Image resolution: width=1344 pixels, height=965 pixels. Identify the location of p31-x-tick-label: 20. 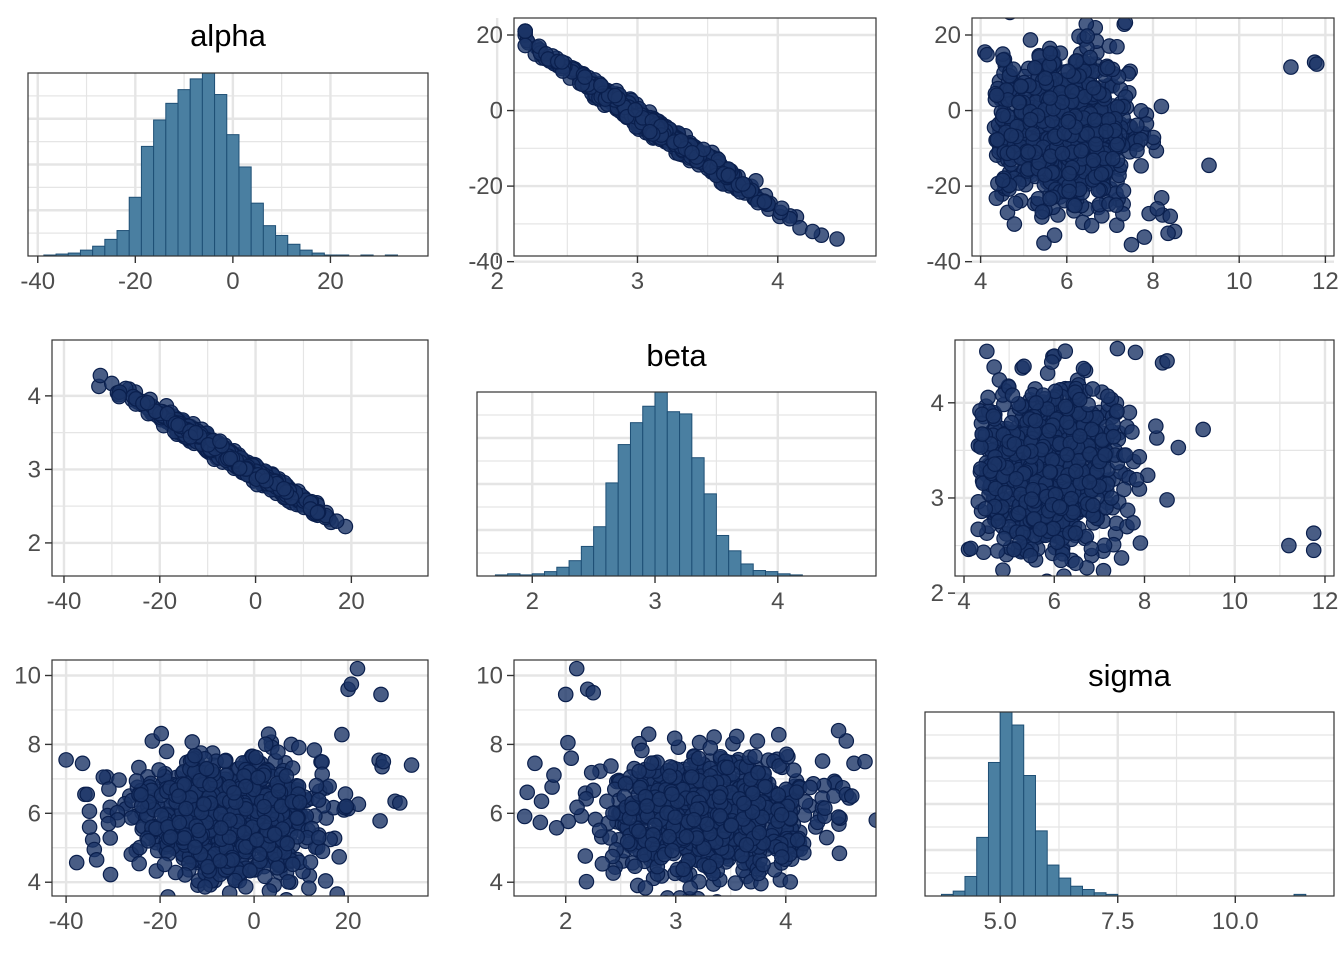
(348, 921).